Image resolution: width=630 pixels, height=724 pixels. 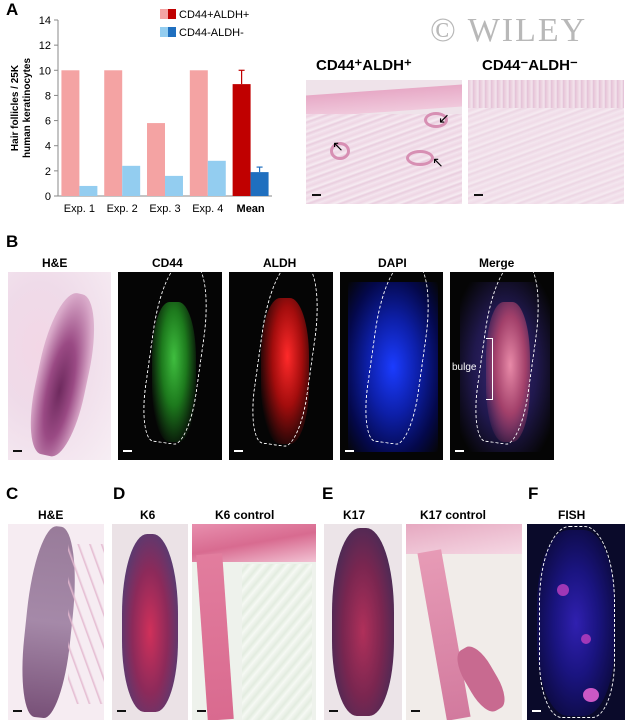 What do you see at coordinates (464, 367) in the screenshot?
I see `bulge-label: bulge` at bounding box center [464, 367].